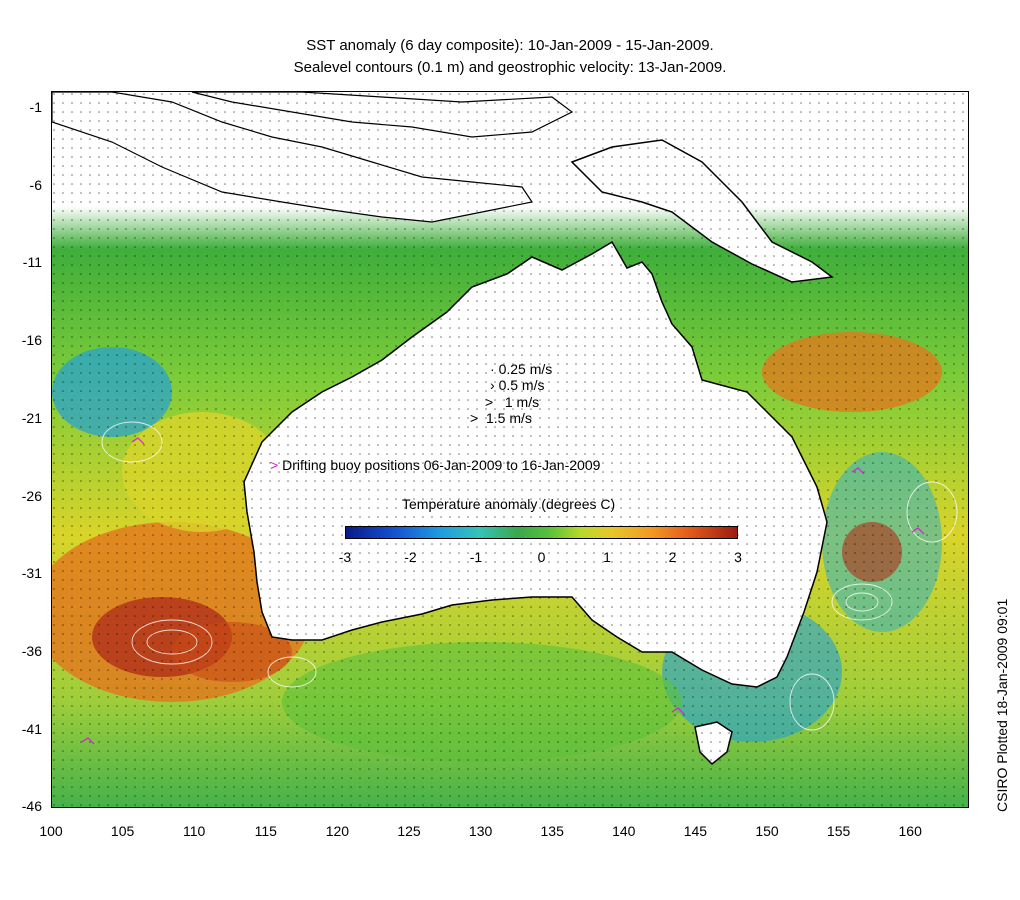 The image size is (1020, 900). Describe the element at coordinates (274, 465) in the screenshot. I see `buoy-marker-icon: >` at that location.